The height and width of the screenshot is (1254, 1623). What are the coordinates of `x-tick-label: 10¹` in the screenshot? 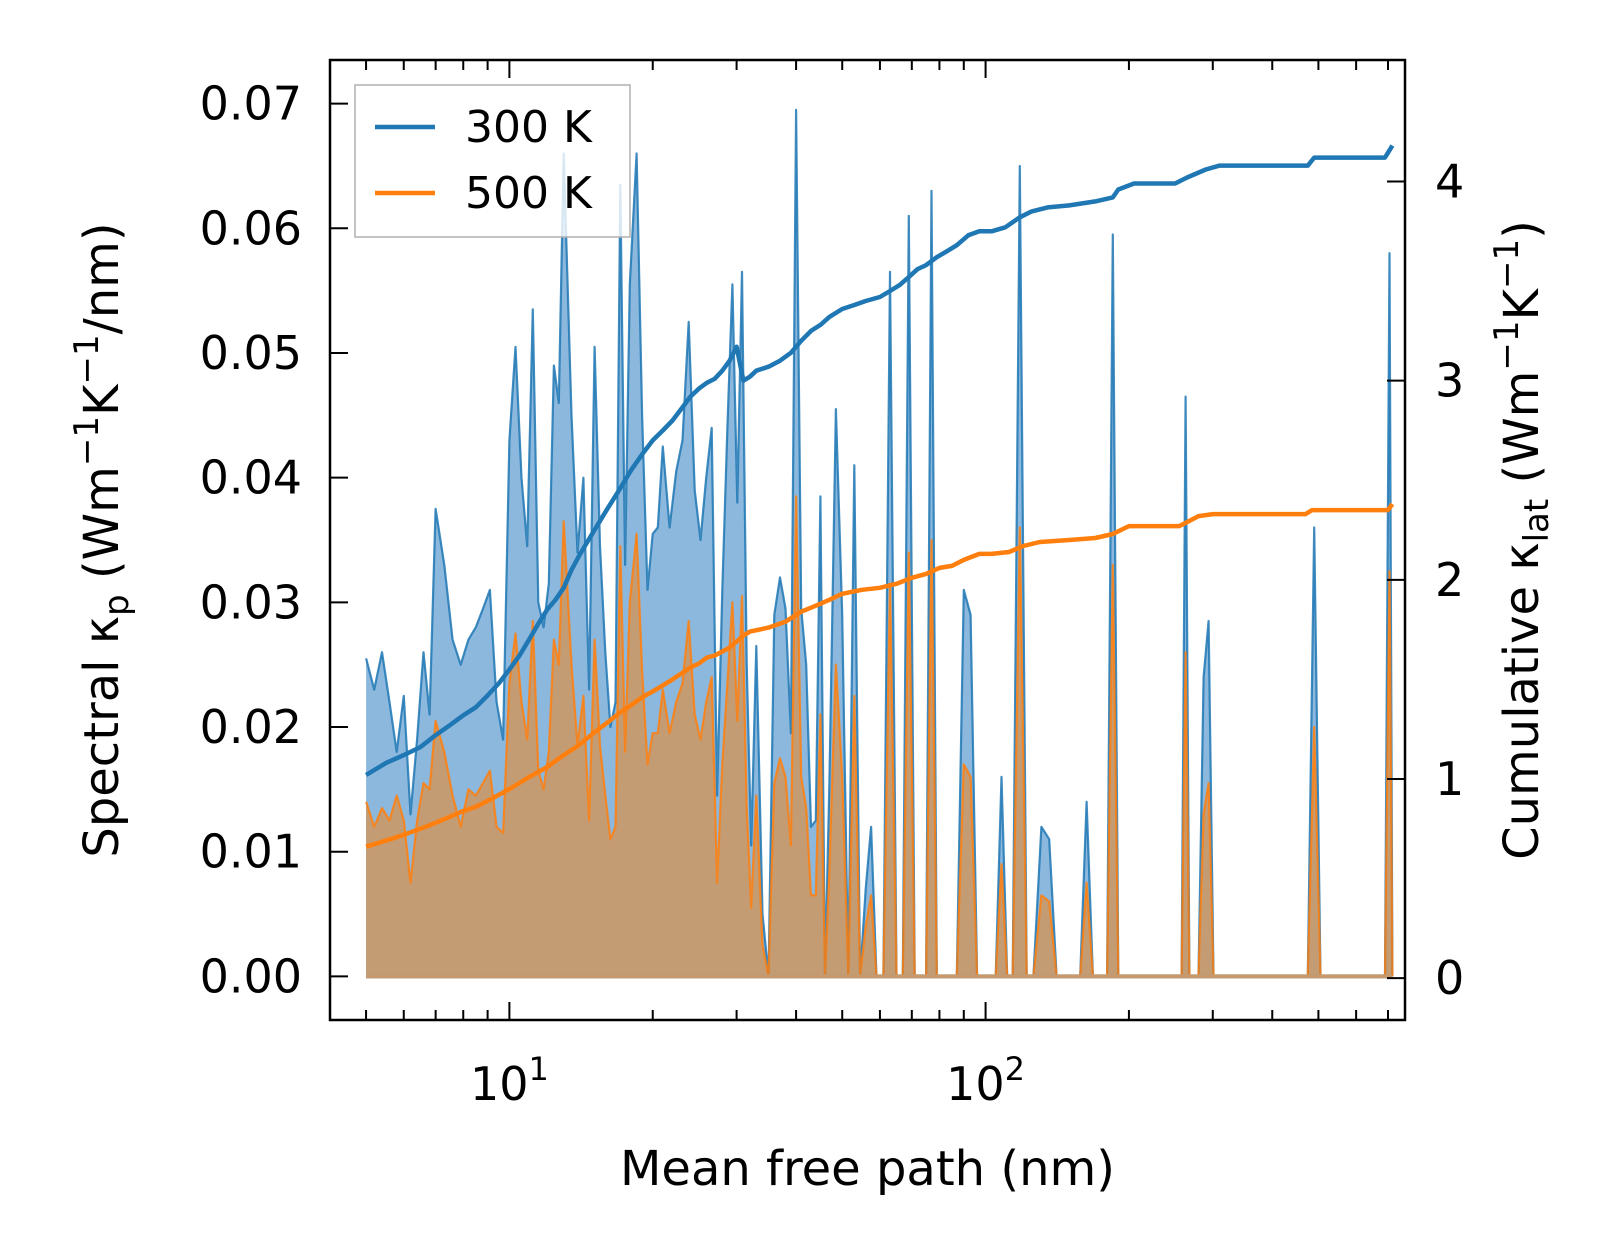 It's located at (509, 1080).